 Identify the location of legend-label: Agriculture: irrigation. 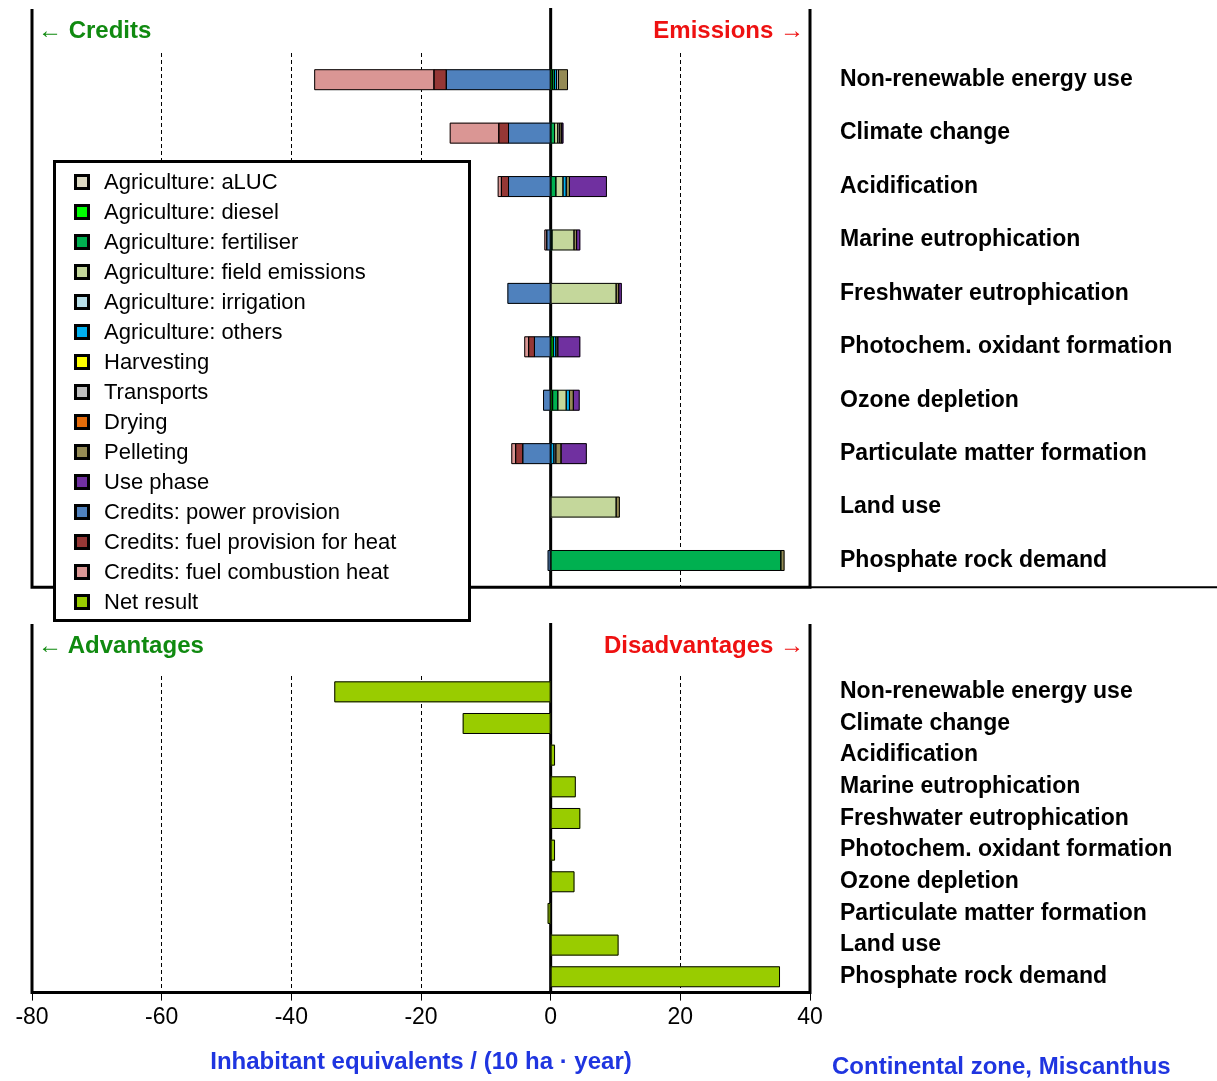
(205, 302).